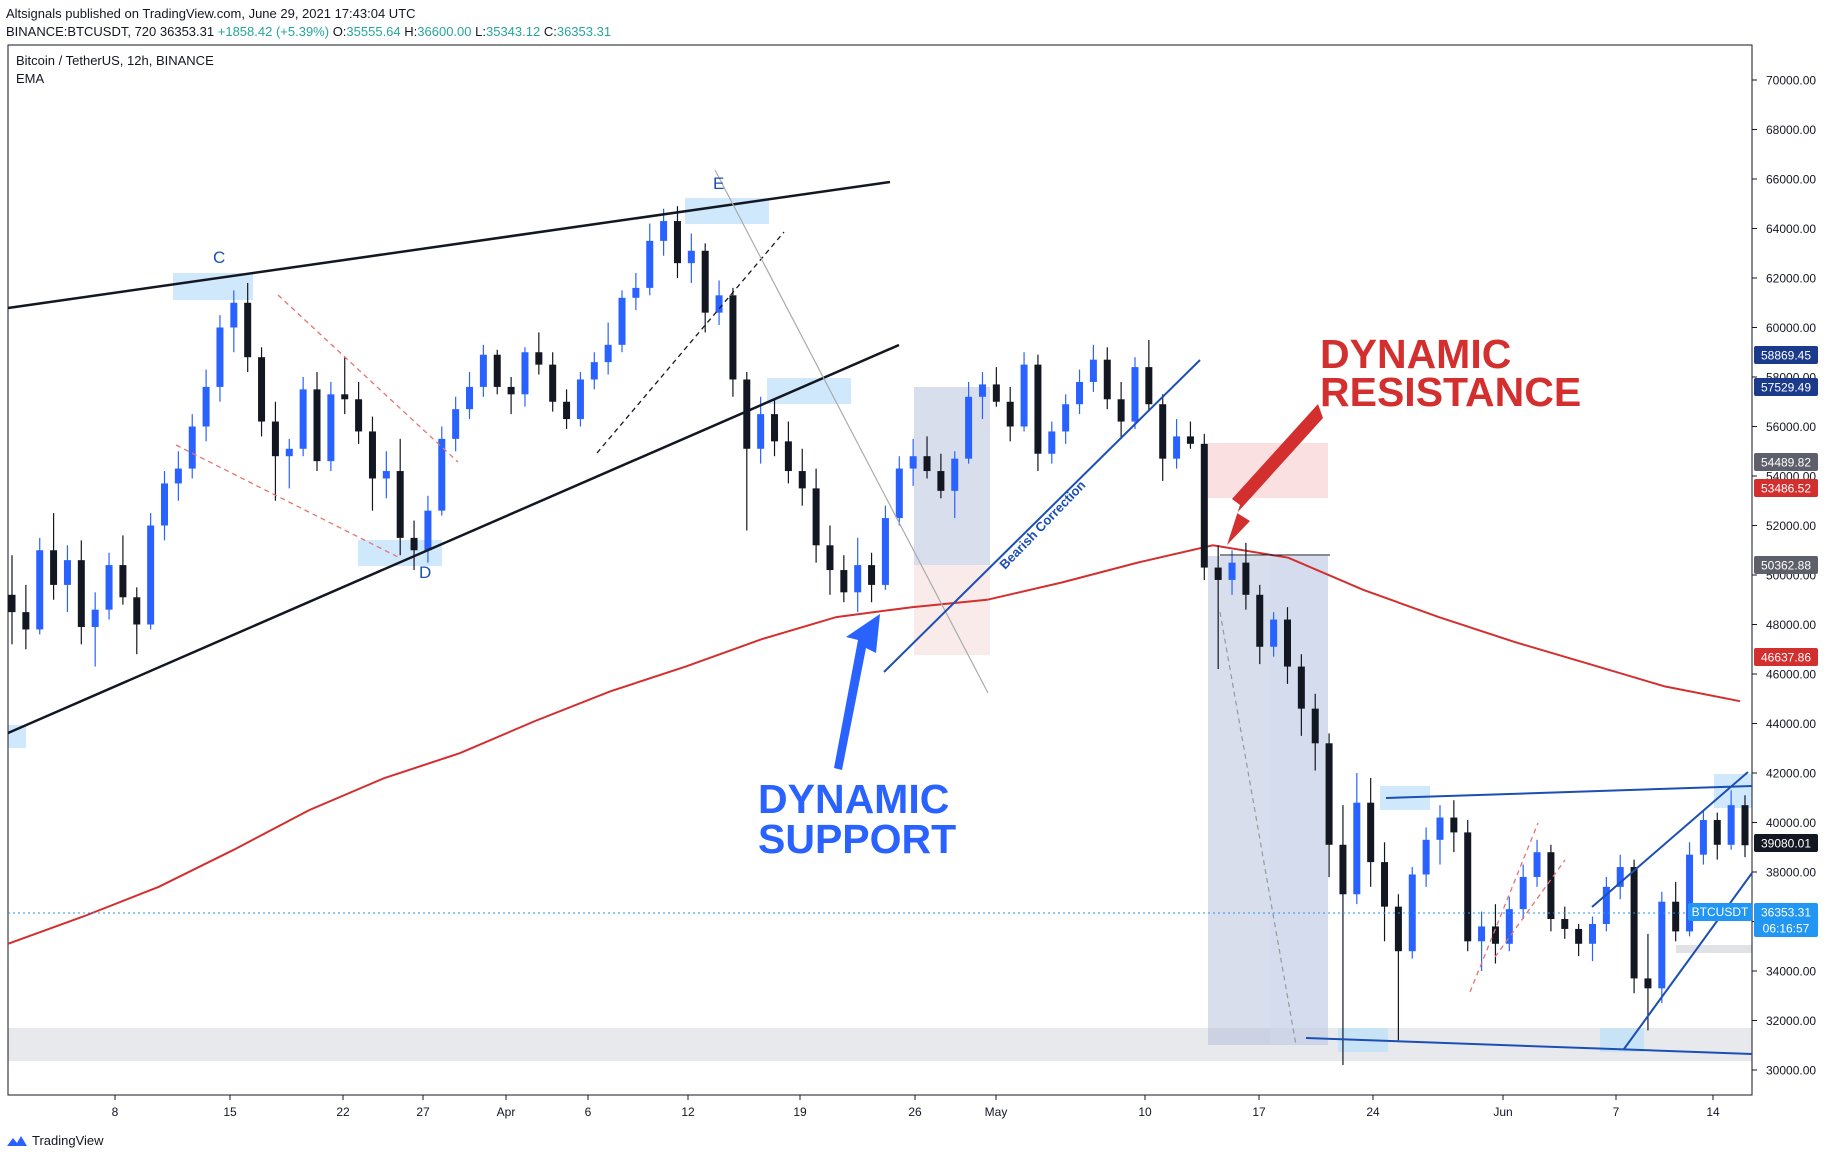 Image resolution: width=1828 pixels, height=1160 pixels. Describe the element at coordinates (1786, 356) in the screenshot. I see `price-badge: 58869.45` at that location.